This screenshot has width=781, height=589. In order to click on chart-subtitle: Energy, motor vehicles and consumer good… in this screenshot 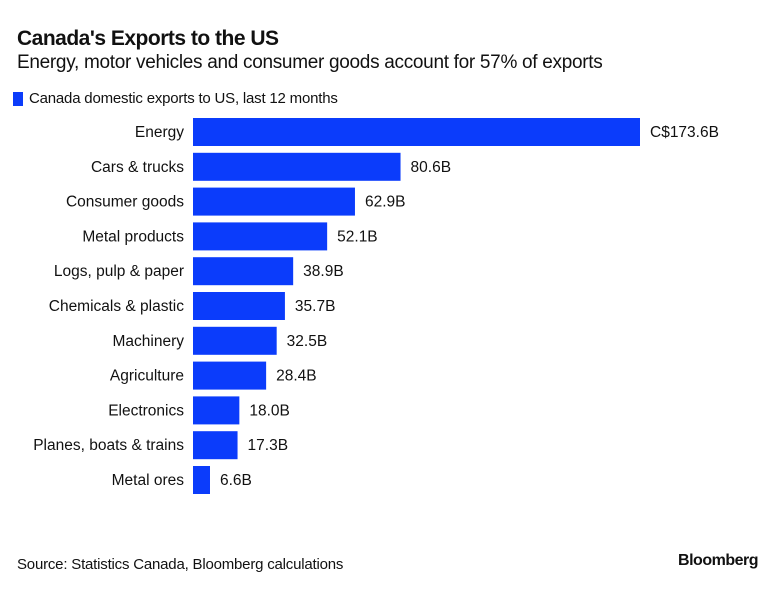, I will do `click(310, 62)`.